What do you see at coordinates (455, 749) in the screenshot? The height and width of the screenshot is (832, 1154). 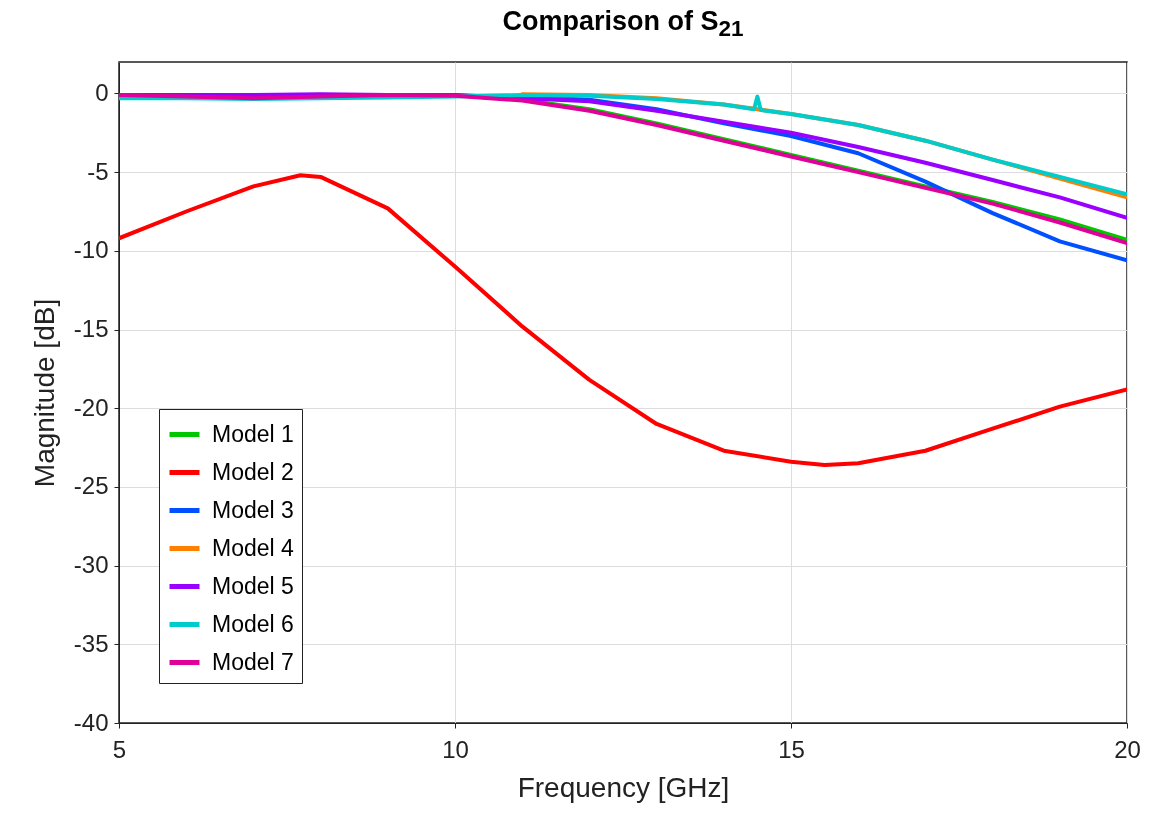 I see `x-tick-label: 10` at bounding box center [455, 749].